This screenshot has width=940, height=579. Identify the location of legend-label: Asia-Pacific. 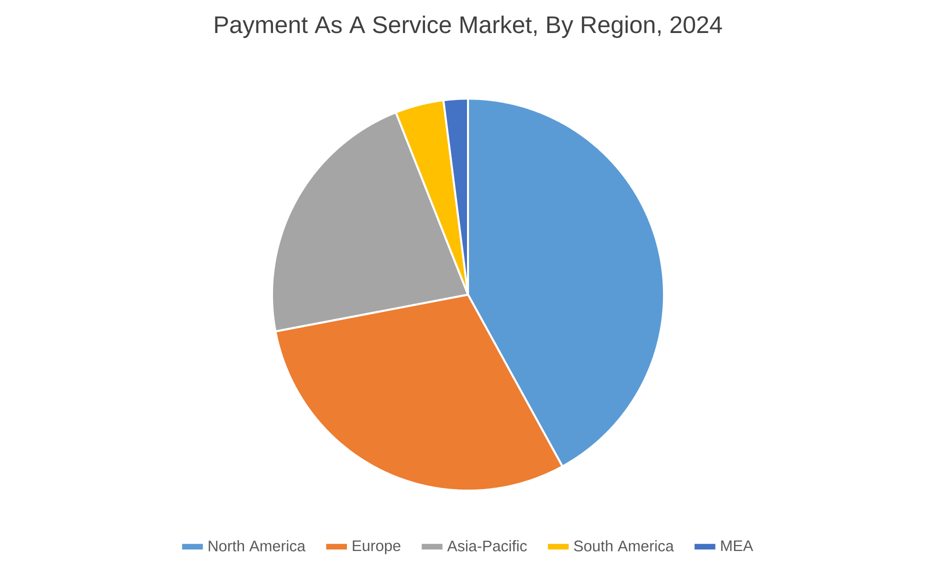
(487, 546).